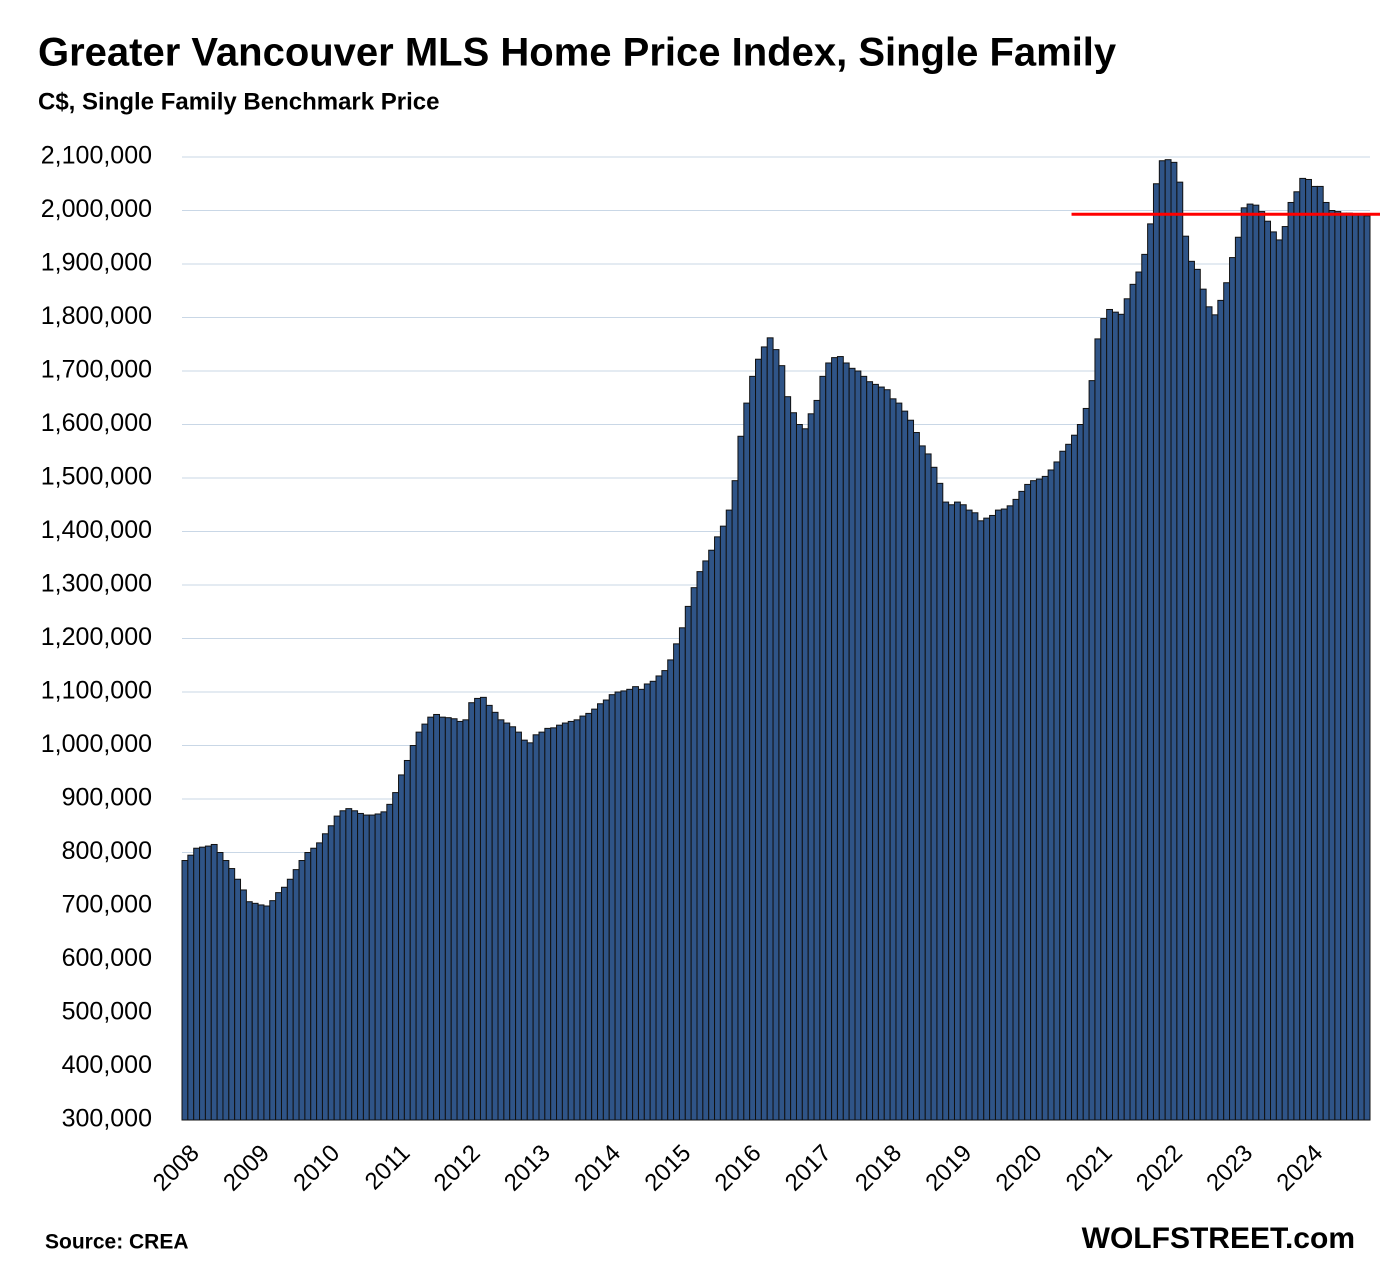 The image size is (1380, 1274). What do you see at coordinates (457, 1168) in the screenshot?
I see `x-tick-label: 2012` at bounding box center [457, 1168].